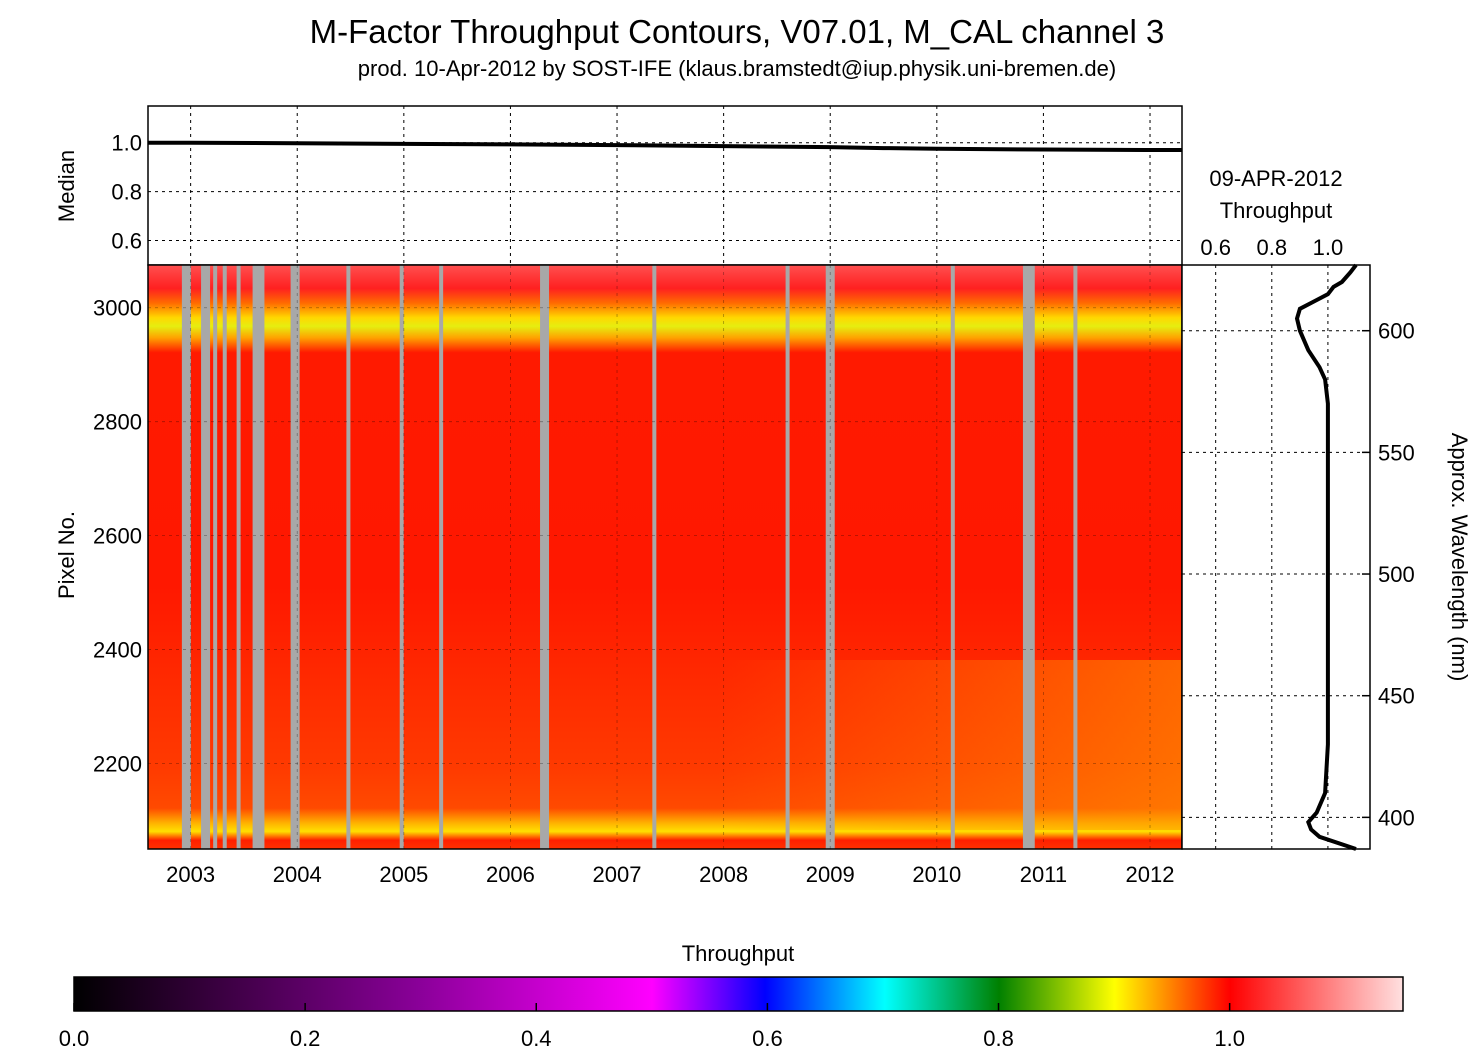  Describe the element at coordinates (1459, 557) in the screenshot. I see `profile-y-label: Approx. Wavelength (nm)` at that location.